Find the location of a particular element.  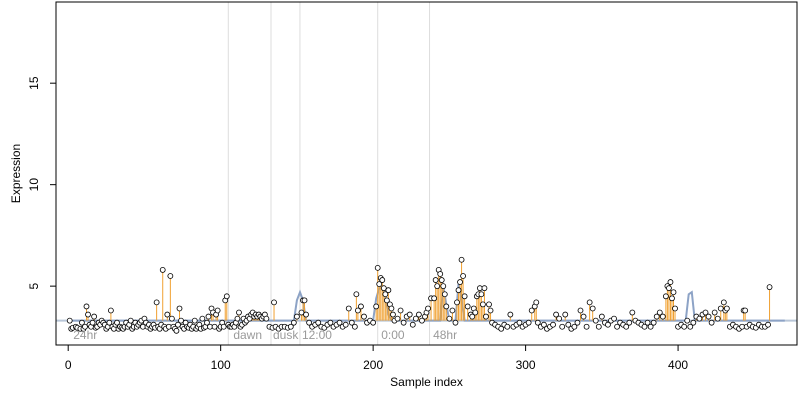

annotation-layer: 24hr dawn dusk 12:00 0:00 48hr is located at coordinates (265, 335).